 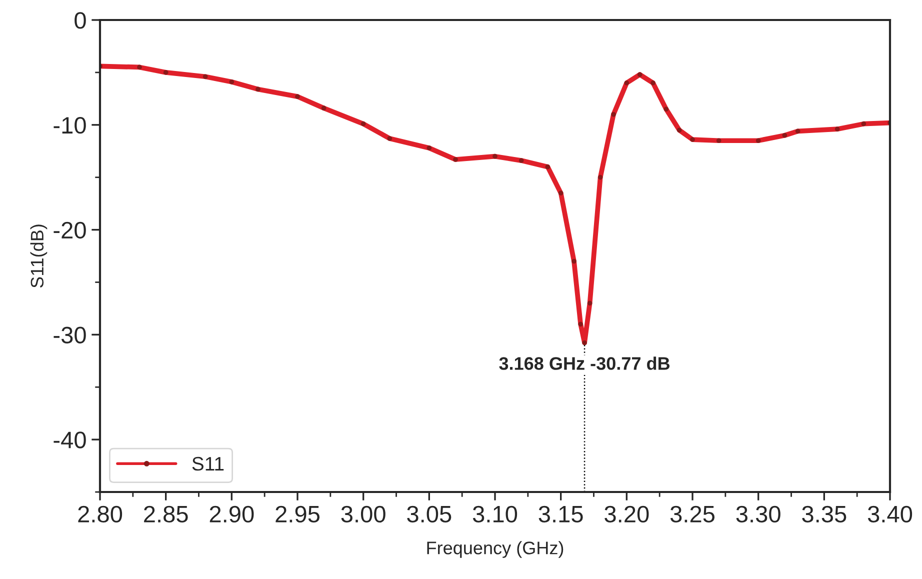 What do you see at coordinates (626, 514) in the screenshot?
I see `x-tick-label: 3.20` at bounding box center [626, 514].